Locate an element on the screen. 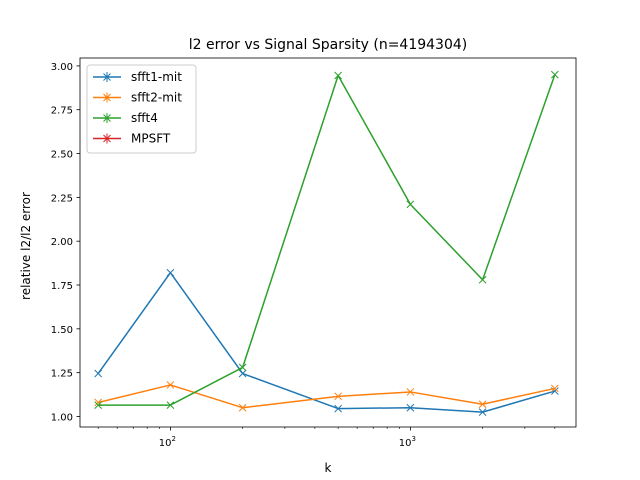  legend-box is located at coordinates (141, 109).